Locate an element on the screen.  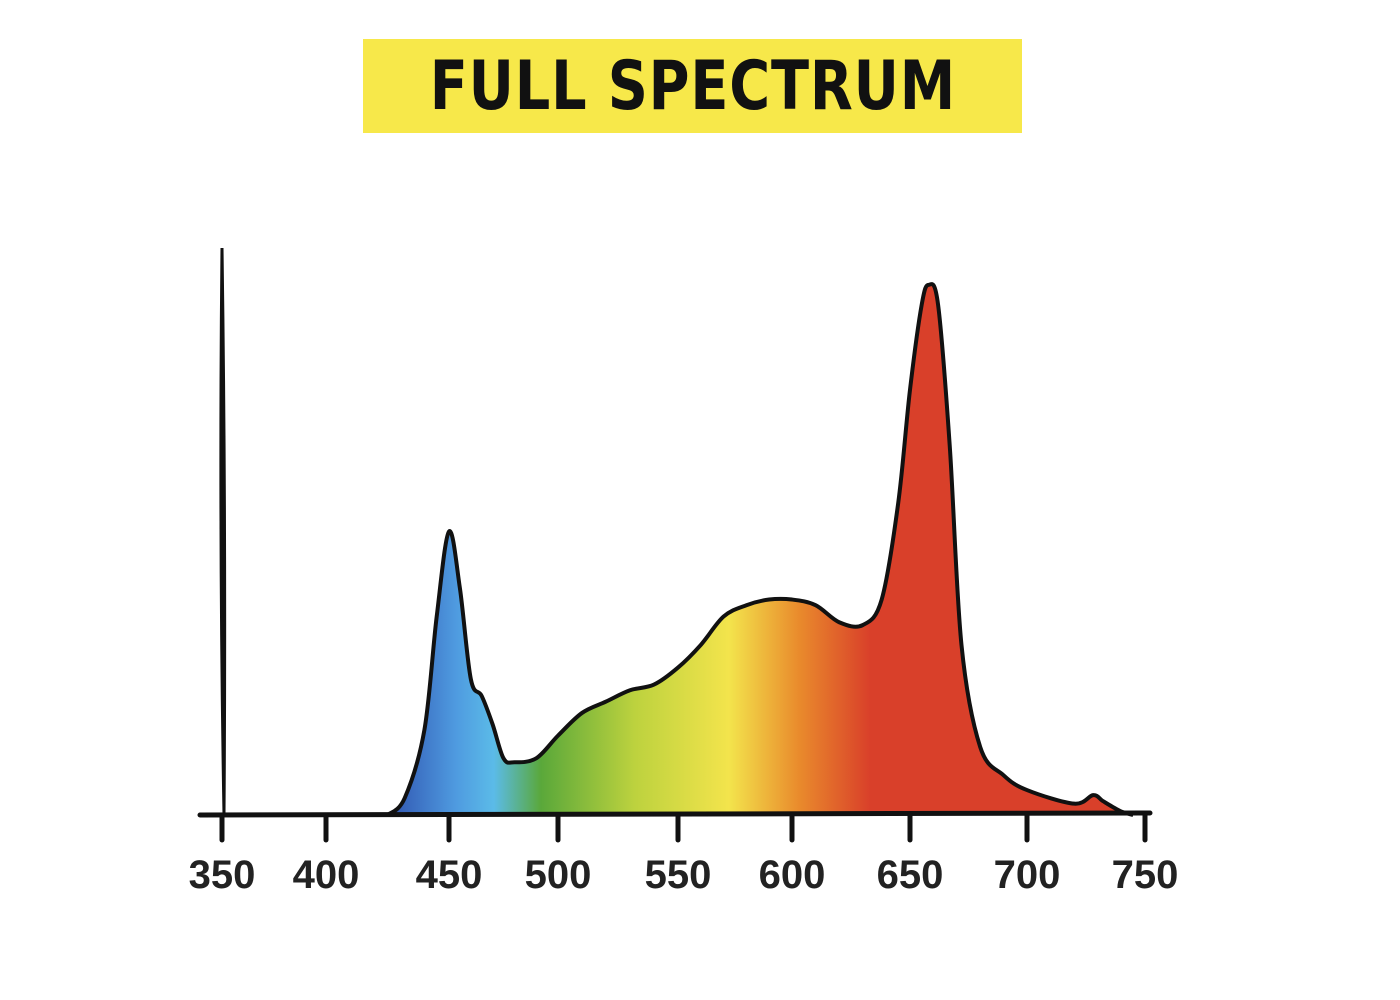
x-axis is located at coordinates (675, 814).